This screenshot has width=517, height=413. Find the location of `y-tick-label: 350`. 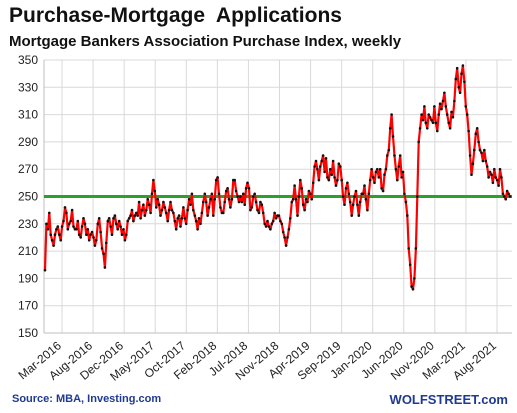

y-tick-label: 350 is located at coordinates (28, 60).